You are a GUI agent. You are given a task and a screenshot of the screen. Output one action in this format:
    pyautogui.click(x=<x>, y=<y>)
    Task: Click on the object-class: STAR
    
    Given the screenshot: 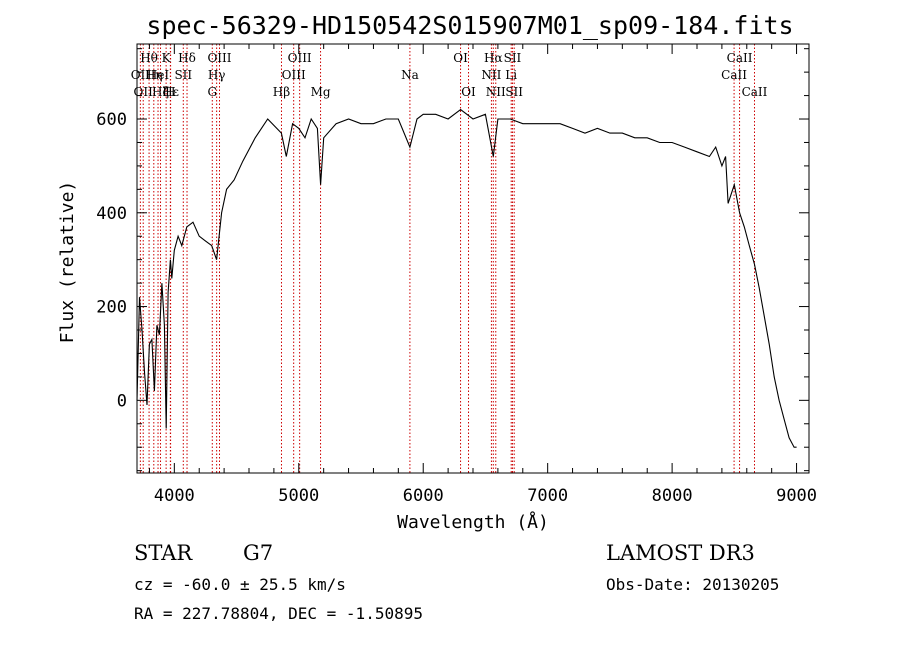 What is the action you would take?
    pyautogui.click(x=163, y=553)
    